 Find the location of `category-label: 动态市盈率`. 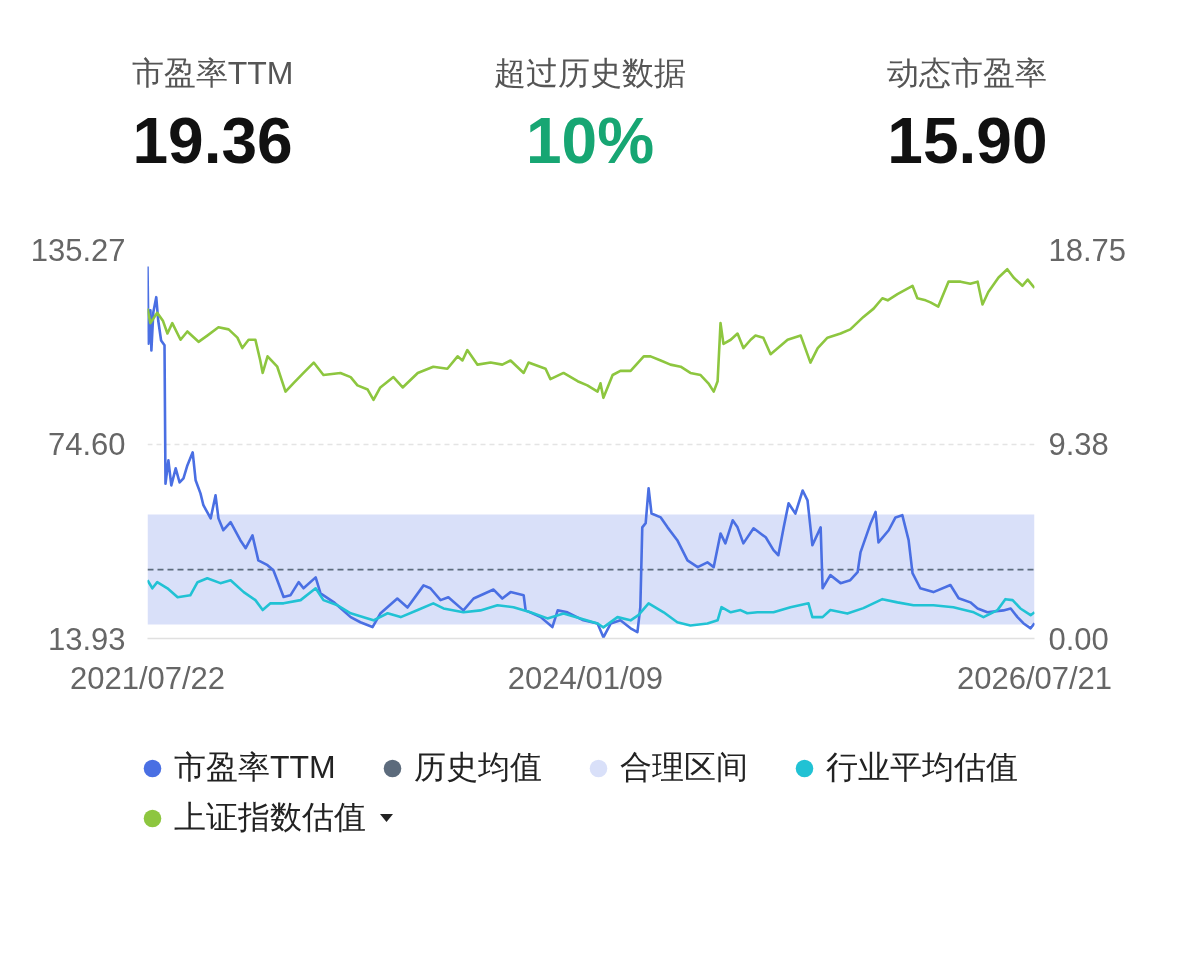

category-label: 动态市盈率 is located at coordinates (967, 72).